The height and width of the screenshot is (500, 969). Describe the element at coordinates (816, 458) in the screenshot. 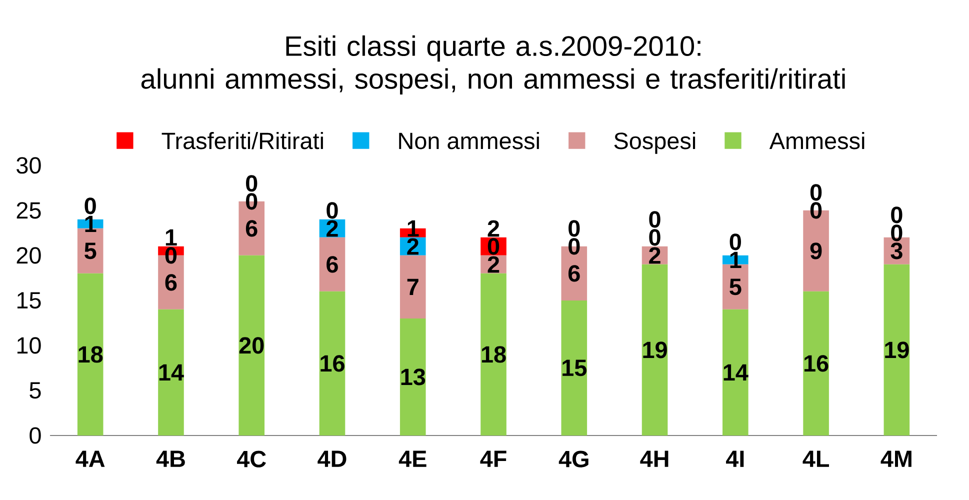

I see `x-tick-label: 4L` at that location.